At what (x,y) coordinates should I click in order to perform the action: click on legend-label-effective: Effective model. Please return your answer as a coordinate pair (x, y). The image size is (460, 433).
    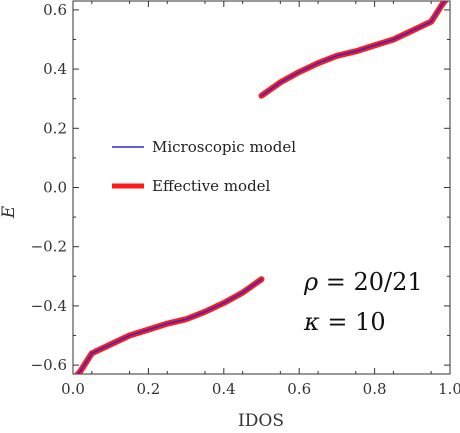
    Looking at the image, I should click on (211, 186).